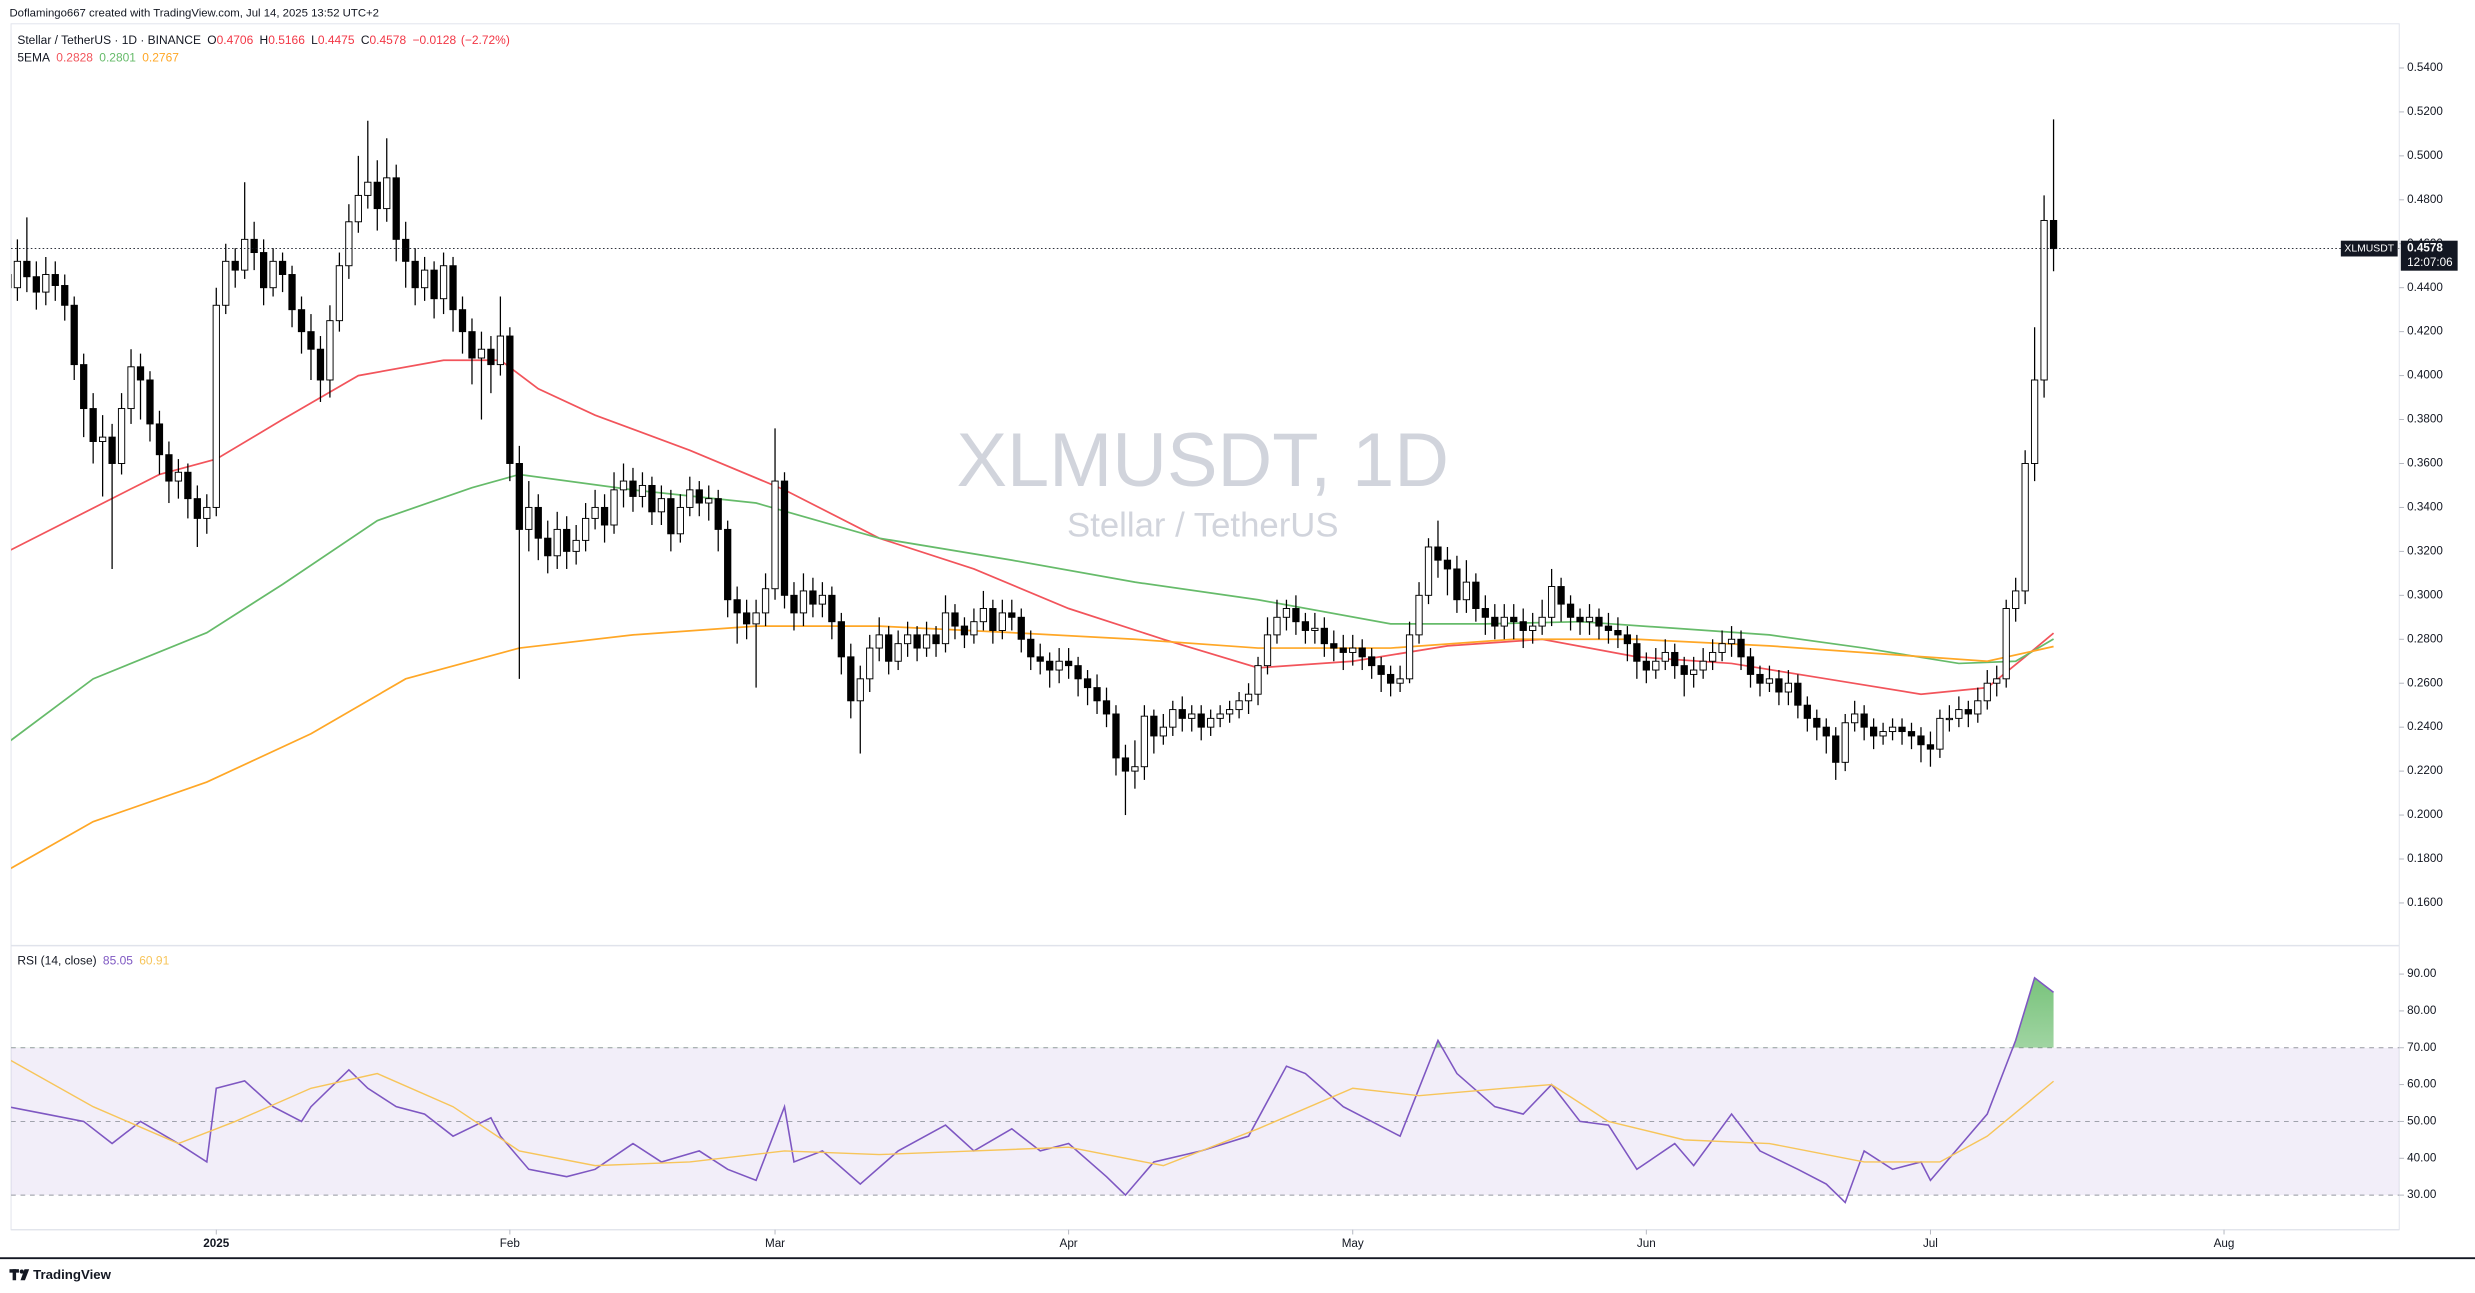  I want to click on symbol-tag, so click(2369, 248).